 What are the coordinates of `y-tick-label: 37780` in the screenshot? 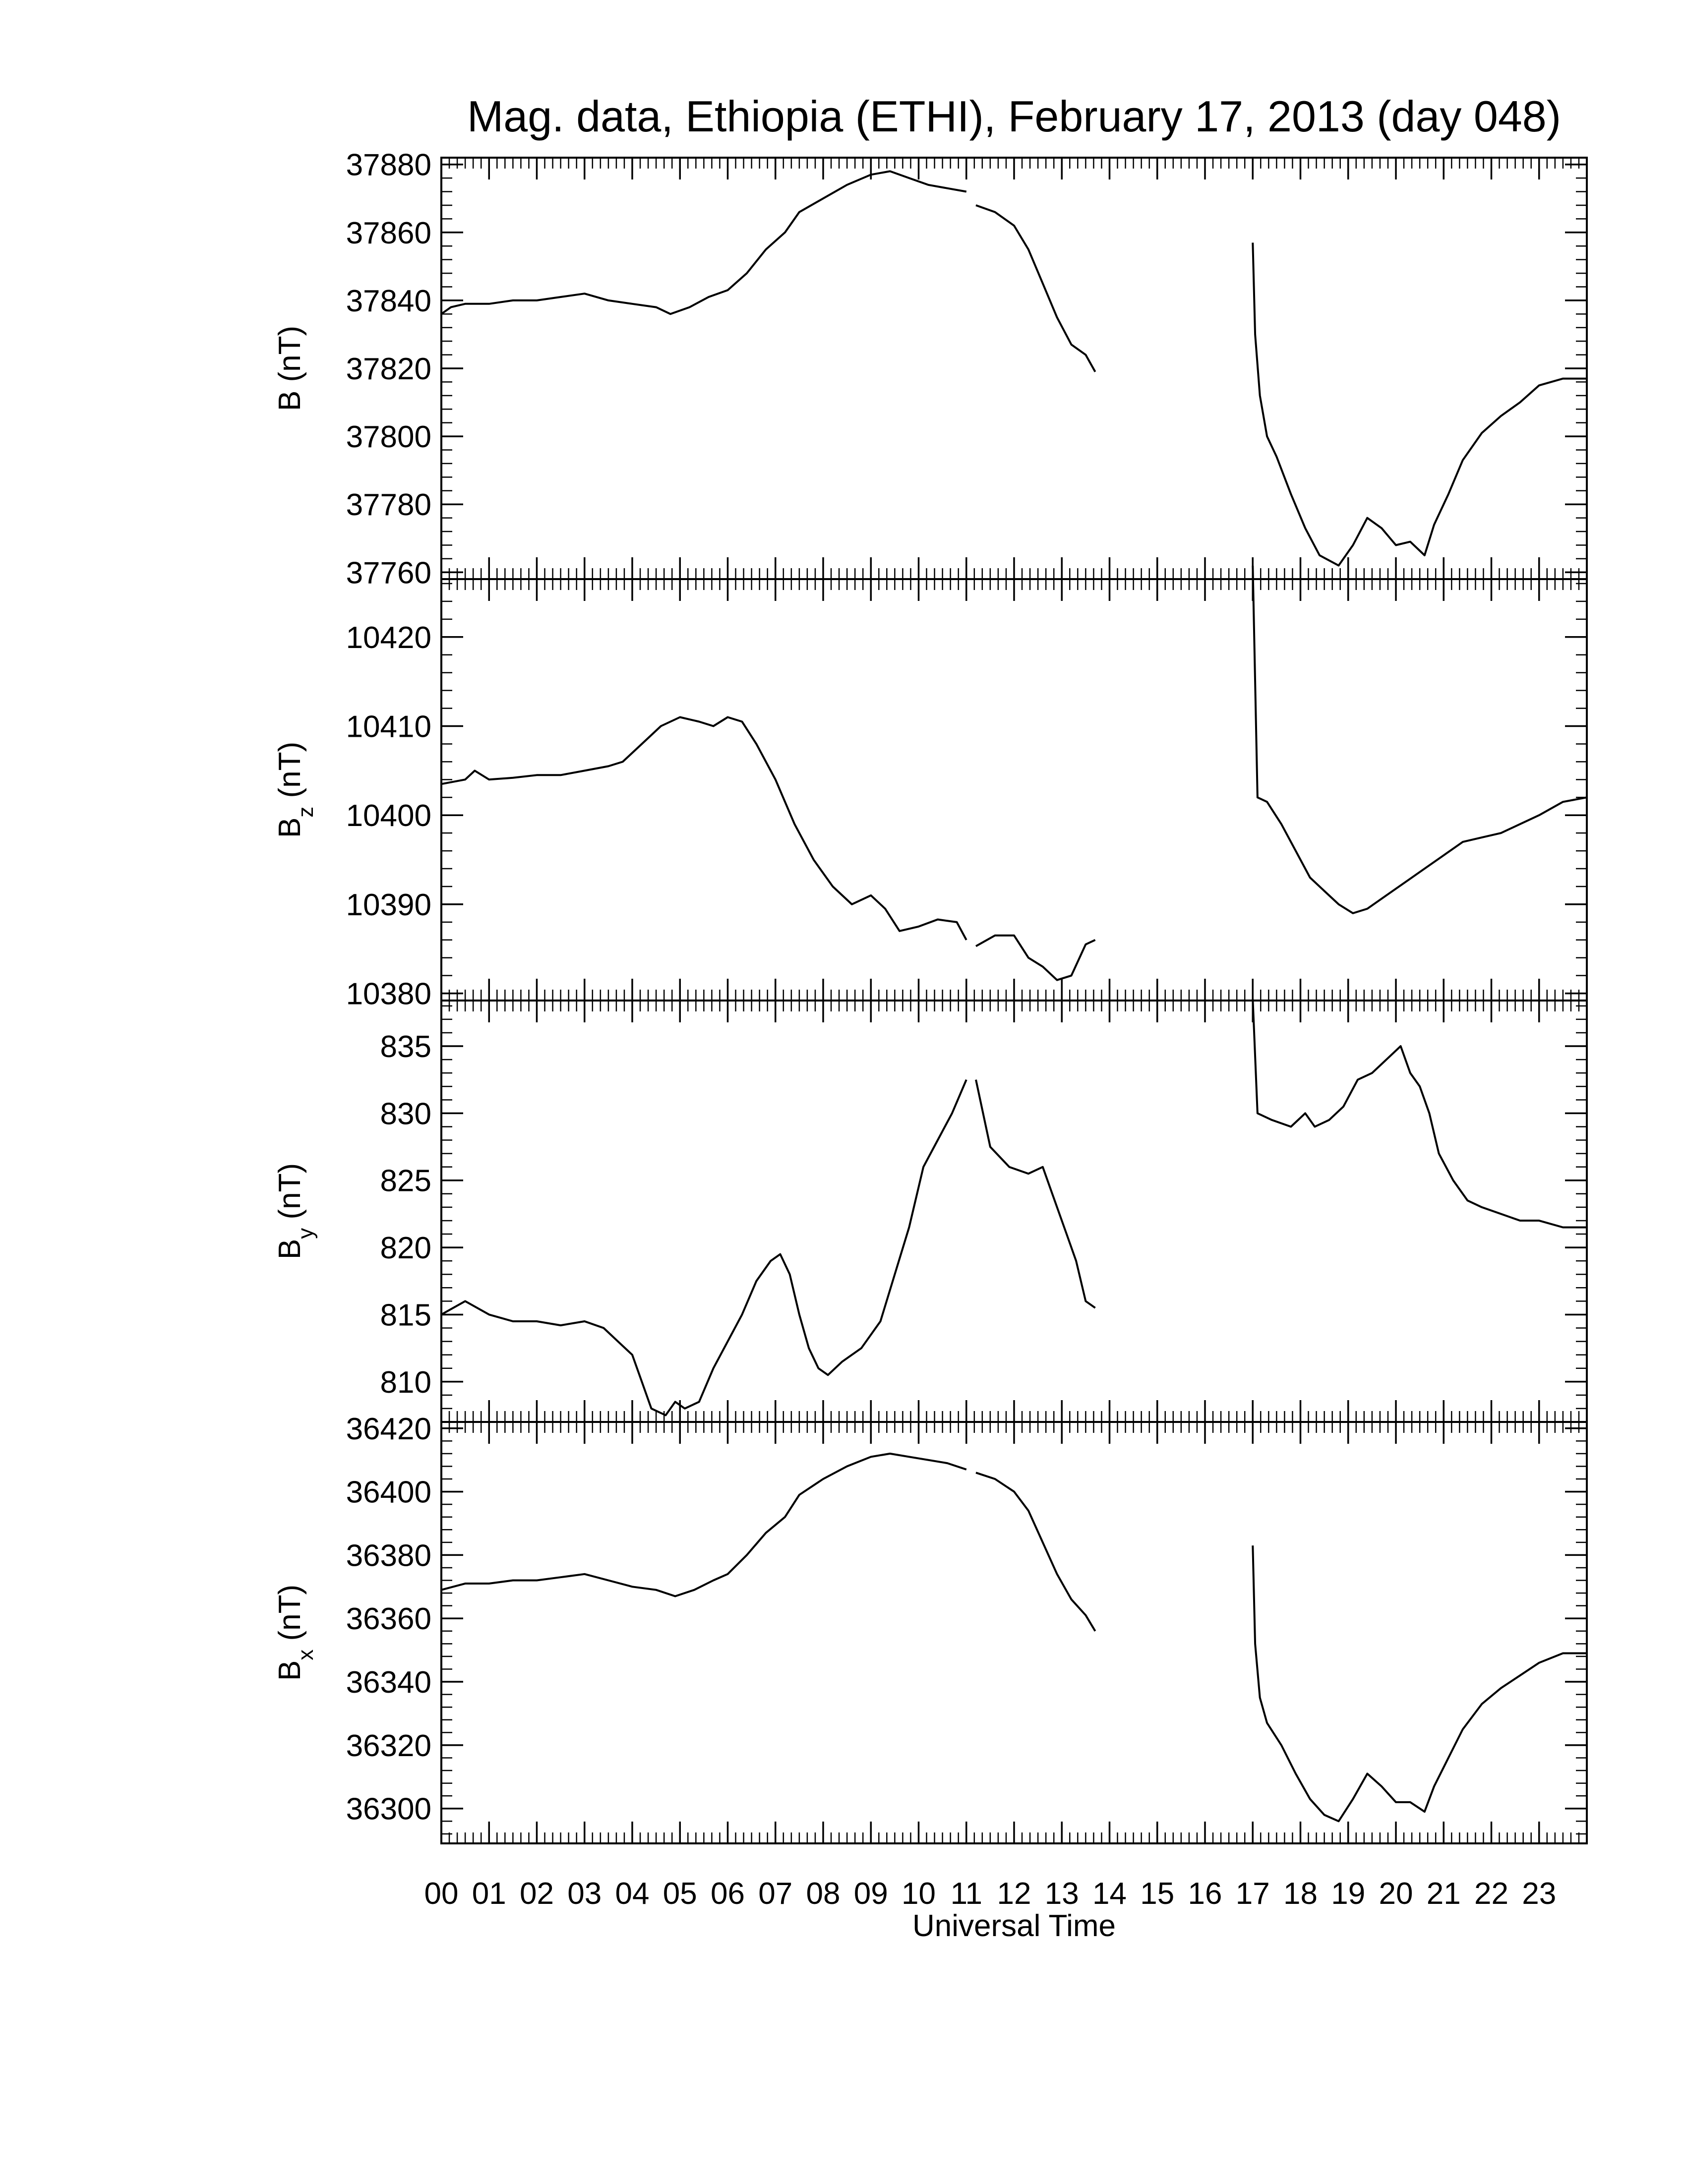 It's located at (389, 505).